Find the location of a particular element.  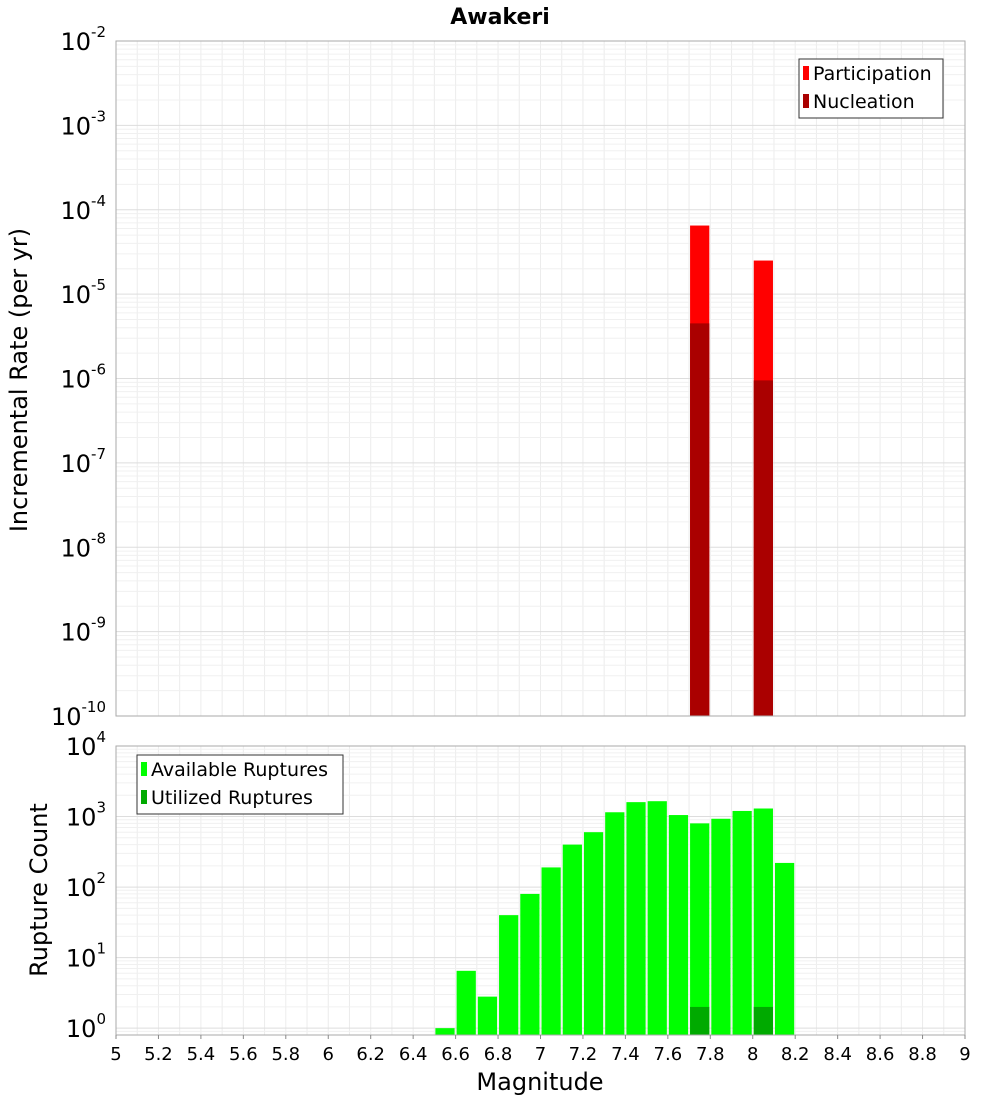

x-tick-label: 5.4 is located at coordinates (201, 1054).